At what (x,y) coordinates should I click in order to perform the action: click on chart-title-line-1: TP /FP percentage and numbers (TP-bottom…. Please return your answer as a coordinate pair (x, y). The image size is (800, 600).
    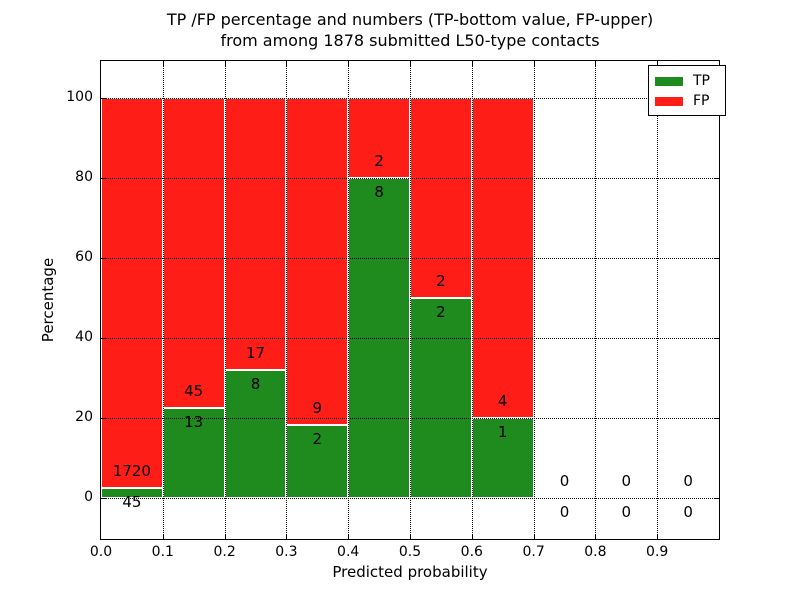
    Looking at the image, I should click on (410, 19).